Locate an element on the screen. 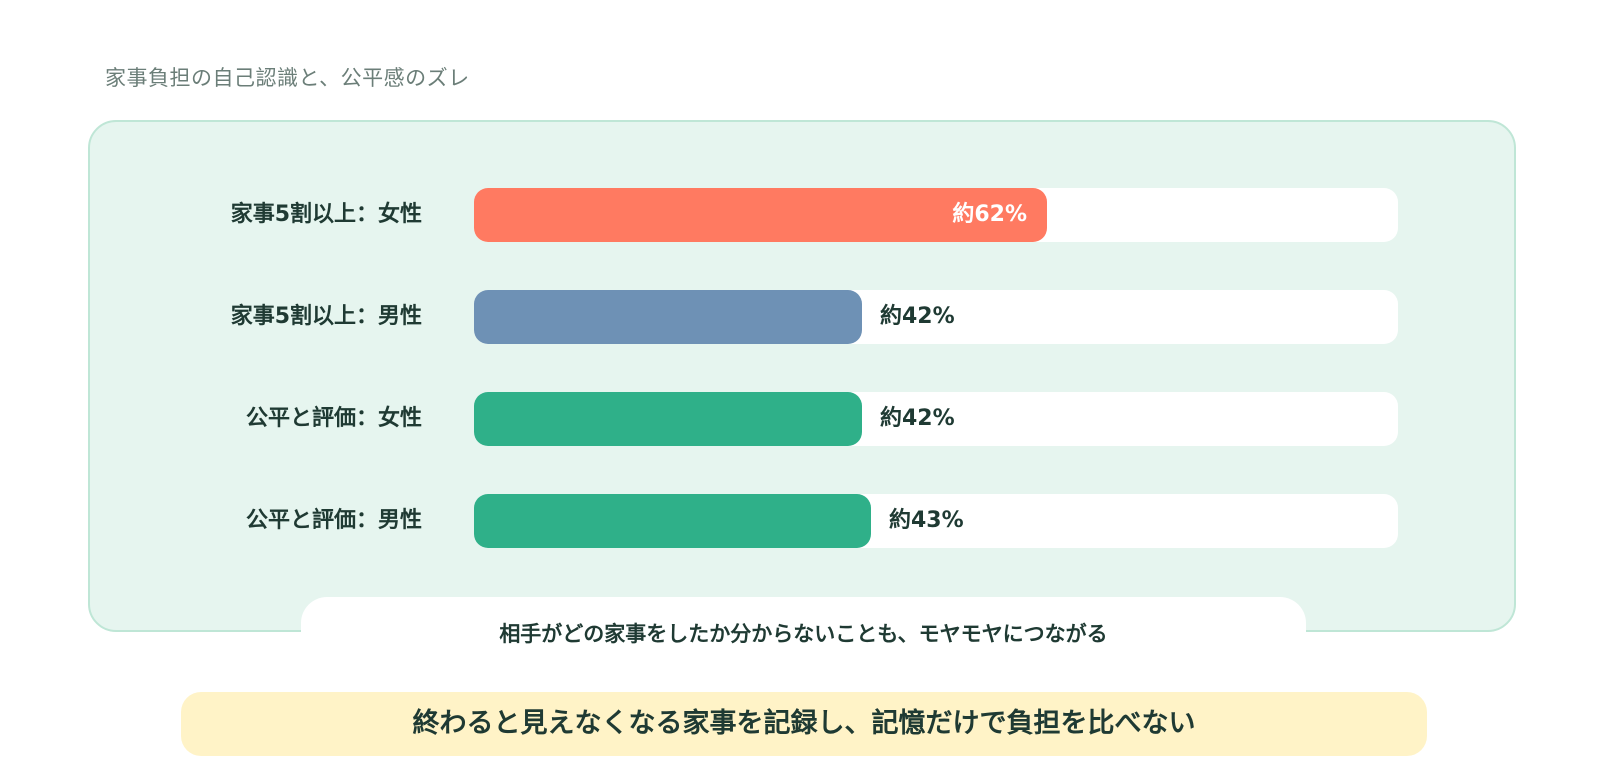 The width and height of the screenshot is (1600, 780). note-box: 相手がどの家事をしたか分からないことも、モヤモヤにつながる is located at coordinates (803, 634).